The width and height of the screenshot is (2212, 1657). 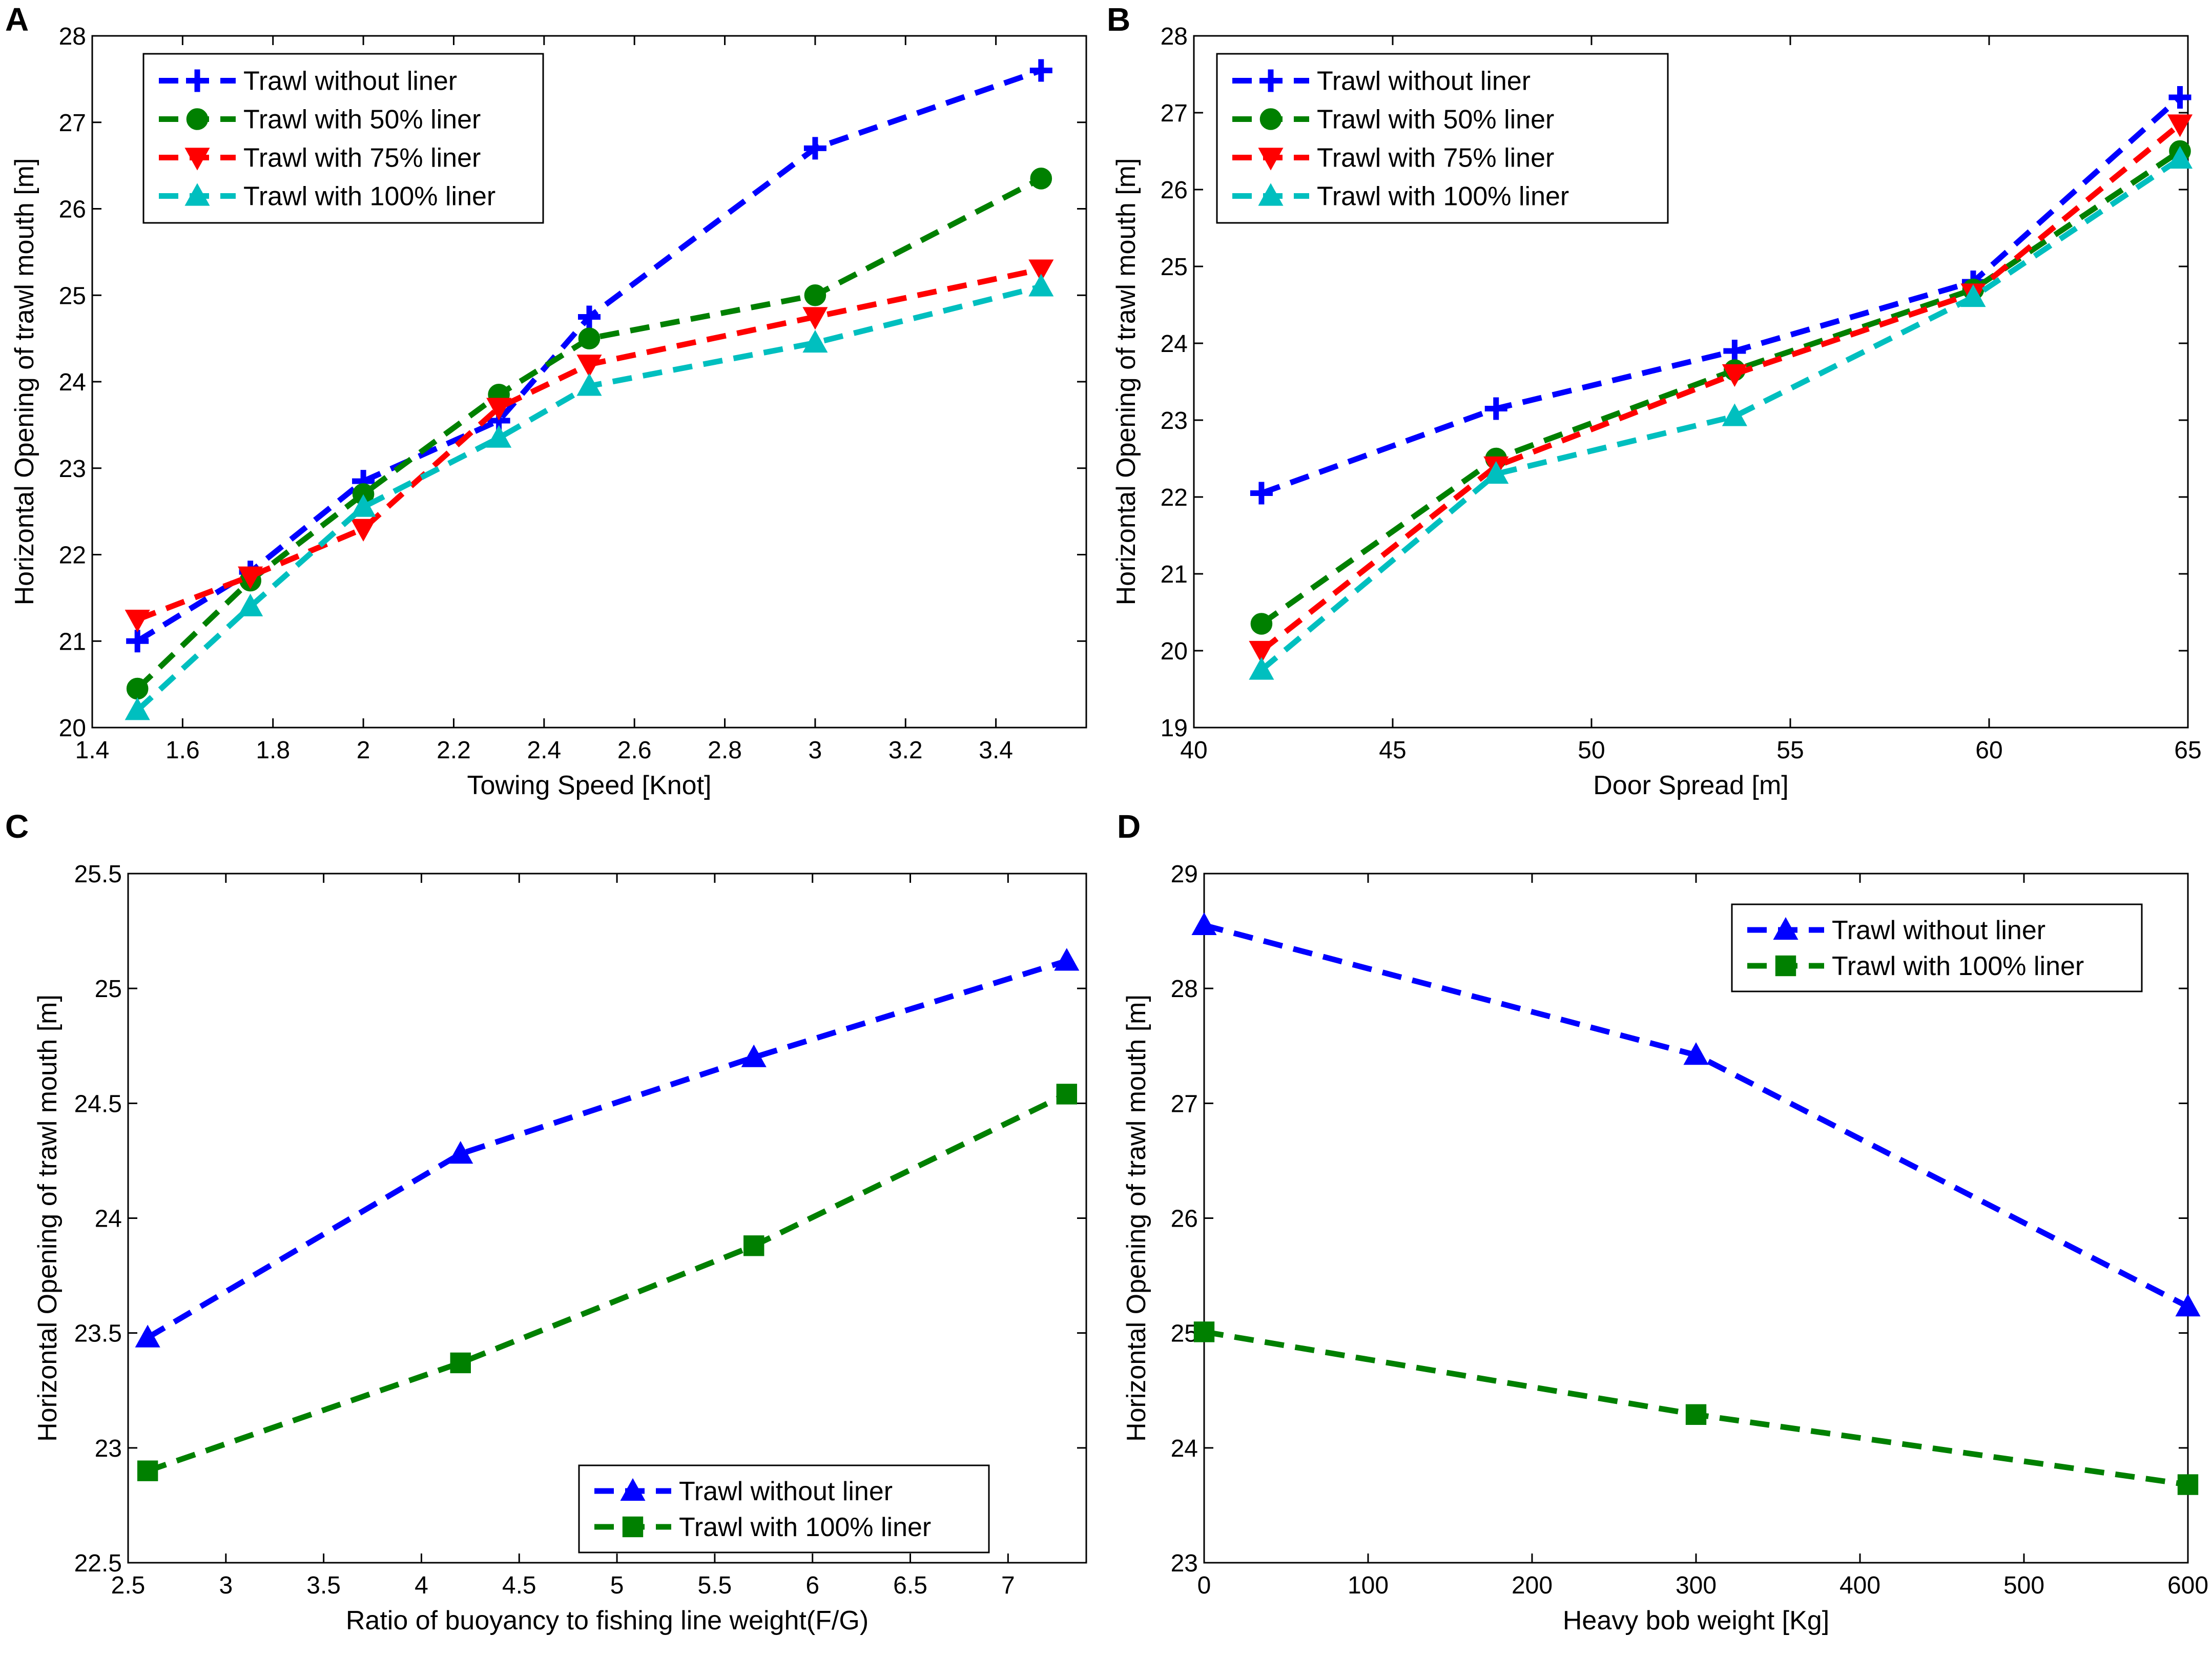 I want to click on y-tick-label: 23, so click(x=1184, y=1563).